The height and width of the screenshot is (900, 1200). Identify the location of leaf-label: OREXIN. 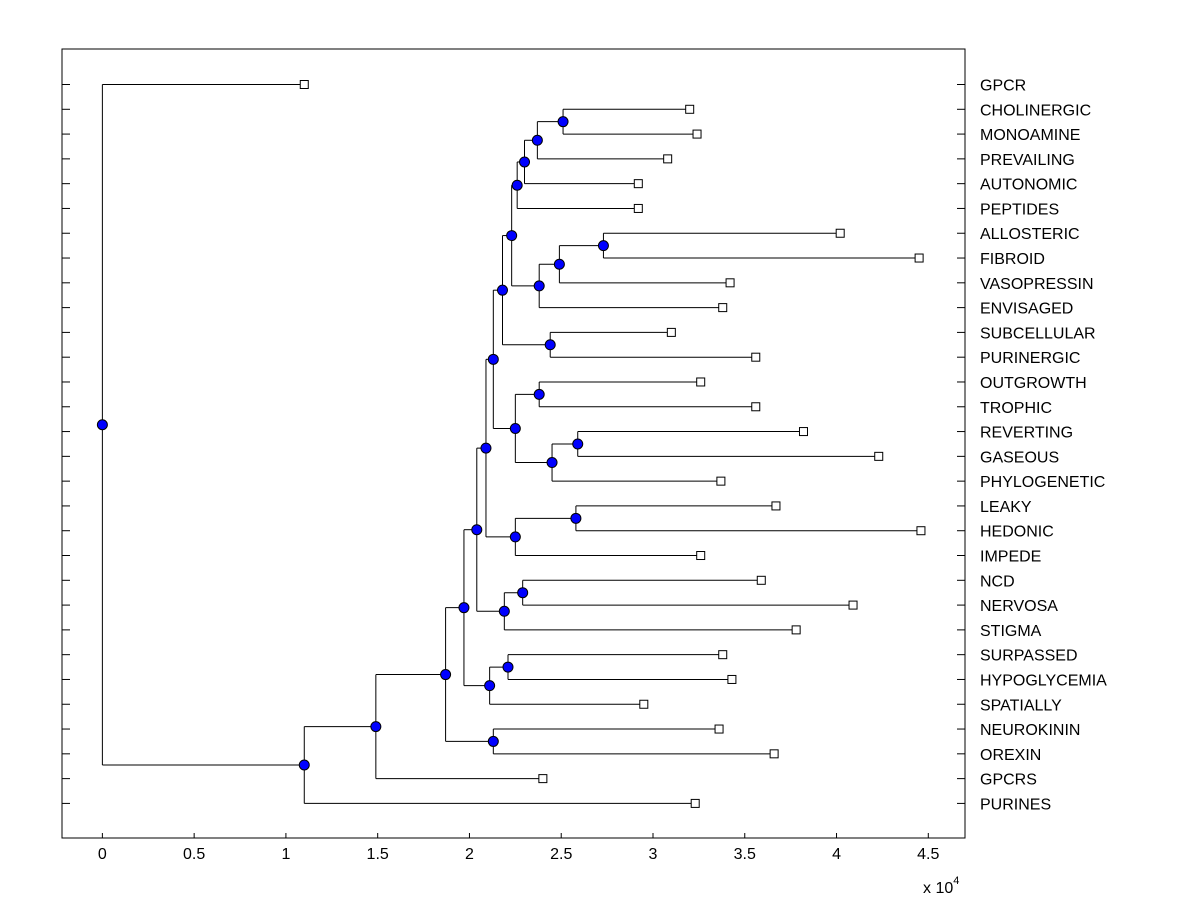
(1010, 755).